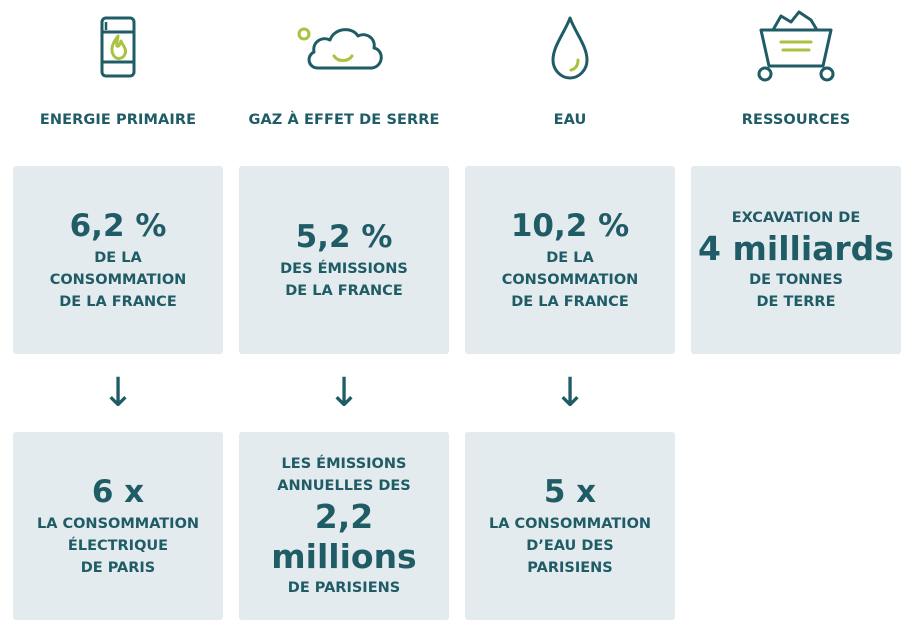  Describe the element at coordinates (570, 546) in the screenshot. I see `comparison-line: D’EAU DES` at that location.